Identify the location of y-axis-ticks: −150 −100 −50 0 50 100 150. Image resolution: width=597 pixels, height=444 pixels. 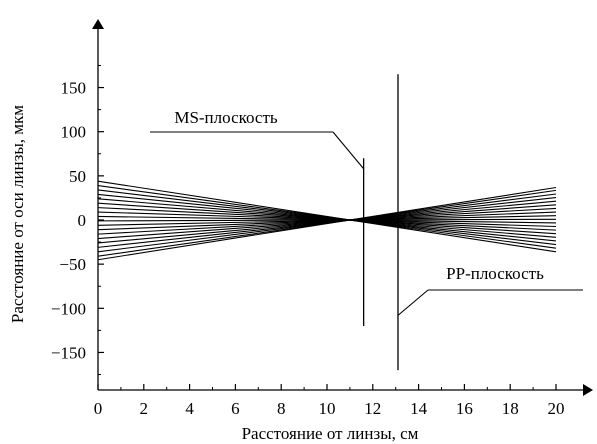
(77, 220).